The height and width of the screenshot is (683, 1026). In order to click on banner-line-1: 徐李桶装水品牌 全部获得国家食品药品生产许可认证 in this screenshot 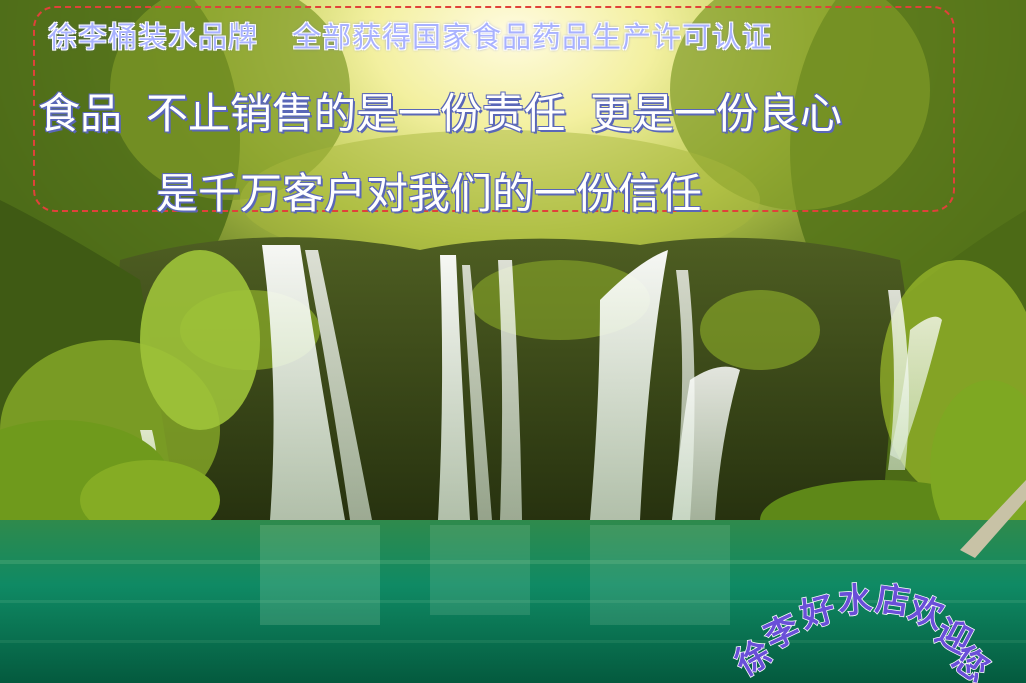, I will do `click(410, 35)`.